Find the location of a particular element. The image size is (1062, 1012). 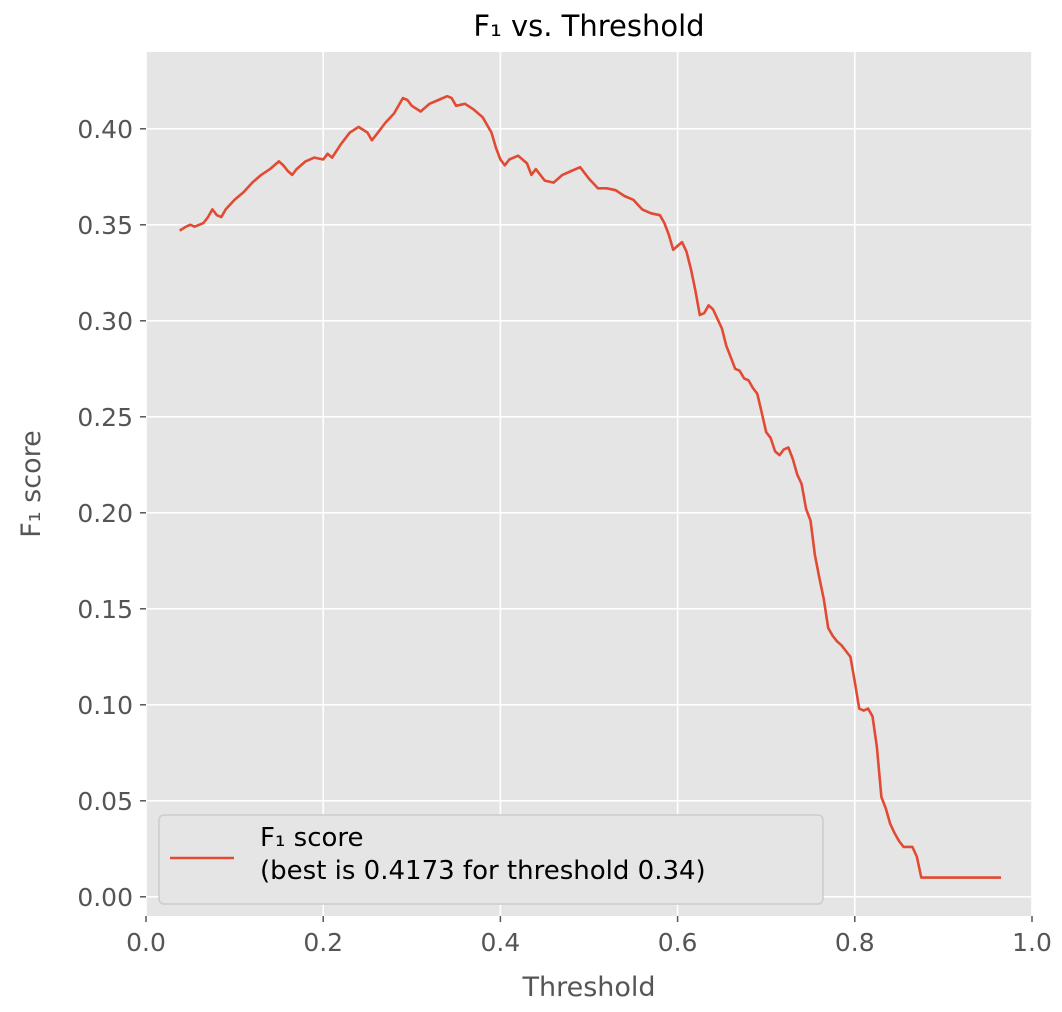

x-axis-label: Threshold is located at coordinates (588, 987).